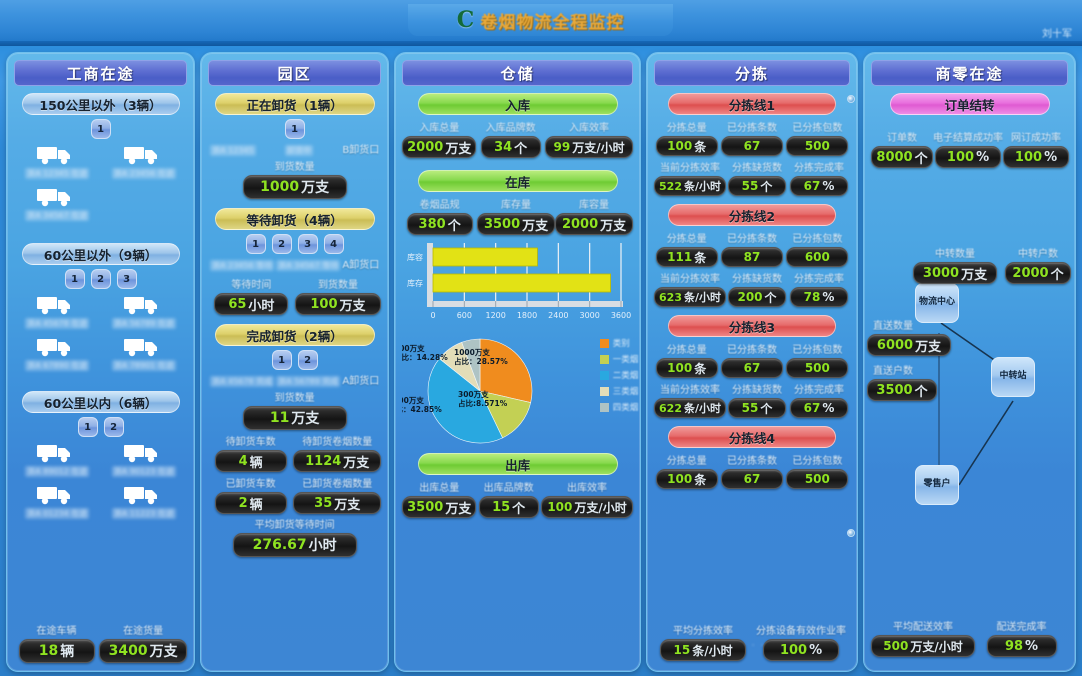 The height and width of the screenshot is (676, 1082). I want to click on heading-outbound: 出库, so click(517, 464).